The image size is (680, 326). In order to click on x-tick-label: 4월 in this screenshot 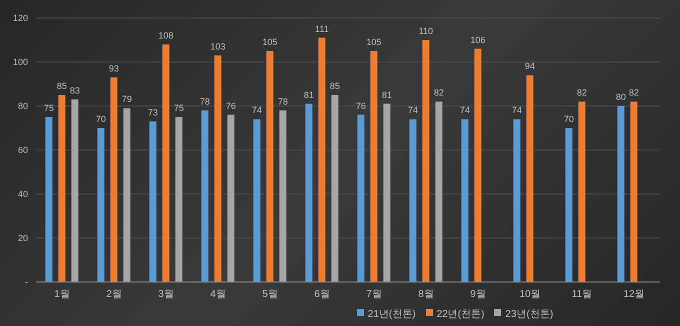, I will do `click(218, 294)`.